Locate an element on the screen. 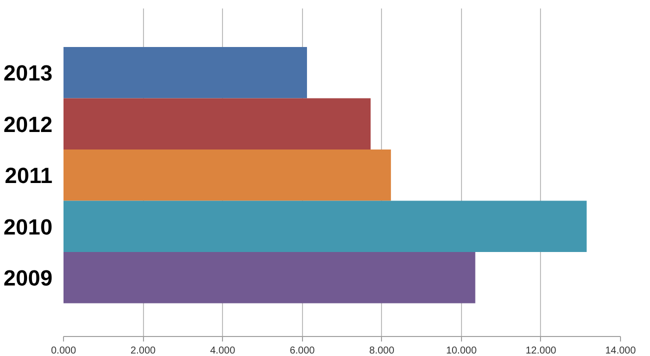 The image size is (650, 356). x-tick-label: 6.000 is located at coordinates (303, 351).